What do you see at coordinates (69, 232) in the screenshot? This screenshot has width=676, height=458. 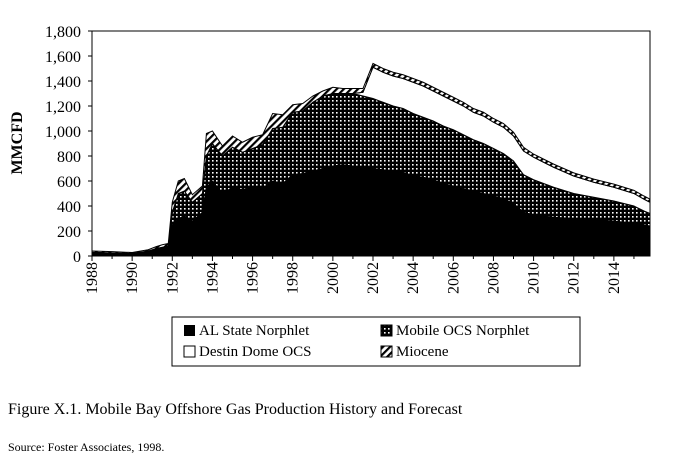 I see `y-tick-label: 200` at bounding box center [69, 232].